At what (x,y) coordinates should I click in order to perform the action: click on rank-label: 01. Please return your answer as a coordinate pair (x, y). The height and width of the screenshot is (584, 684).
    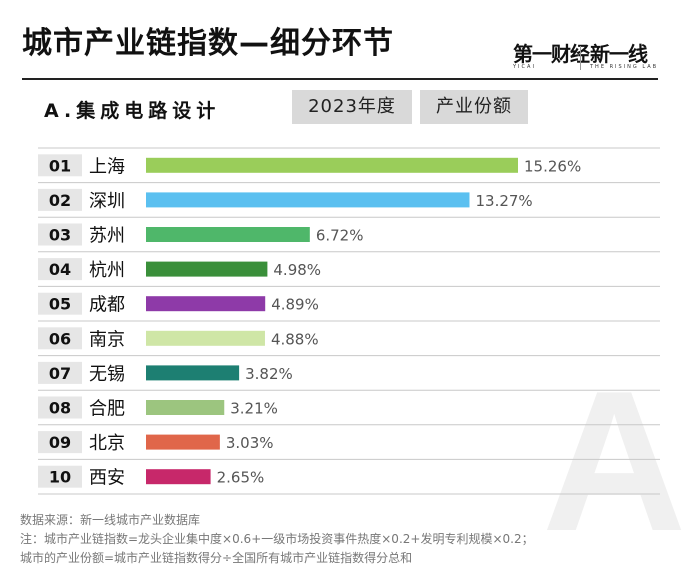
    Looking at the image, I should click on (60, 165).